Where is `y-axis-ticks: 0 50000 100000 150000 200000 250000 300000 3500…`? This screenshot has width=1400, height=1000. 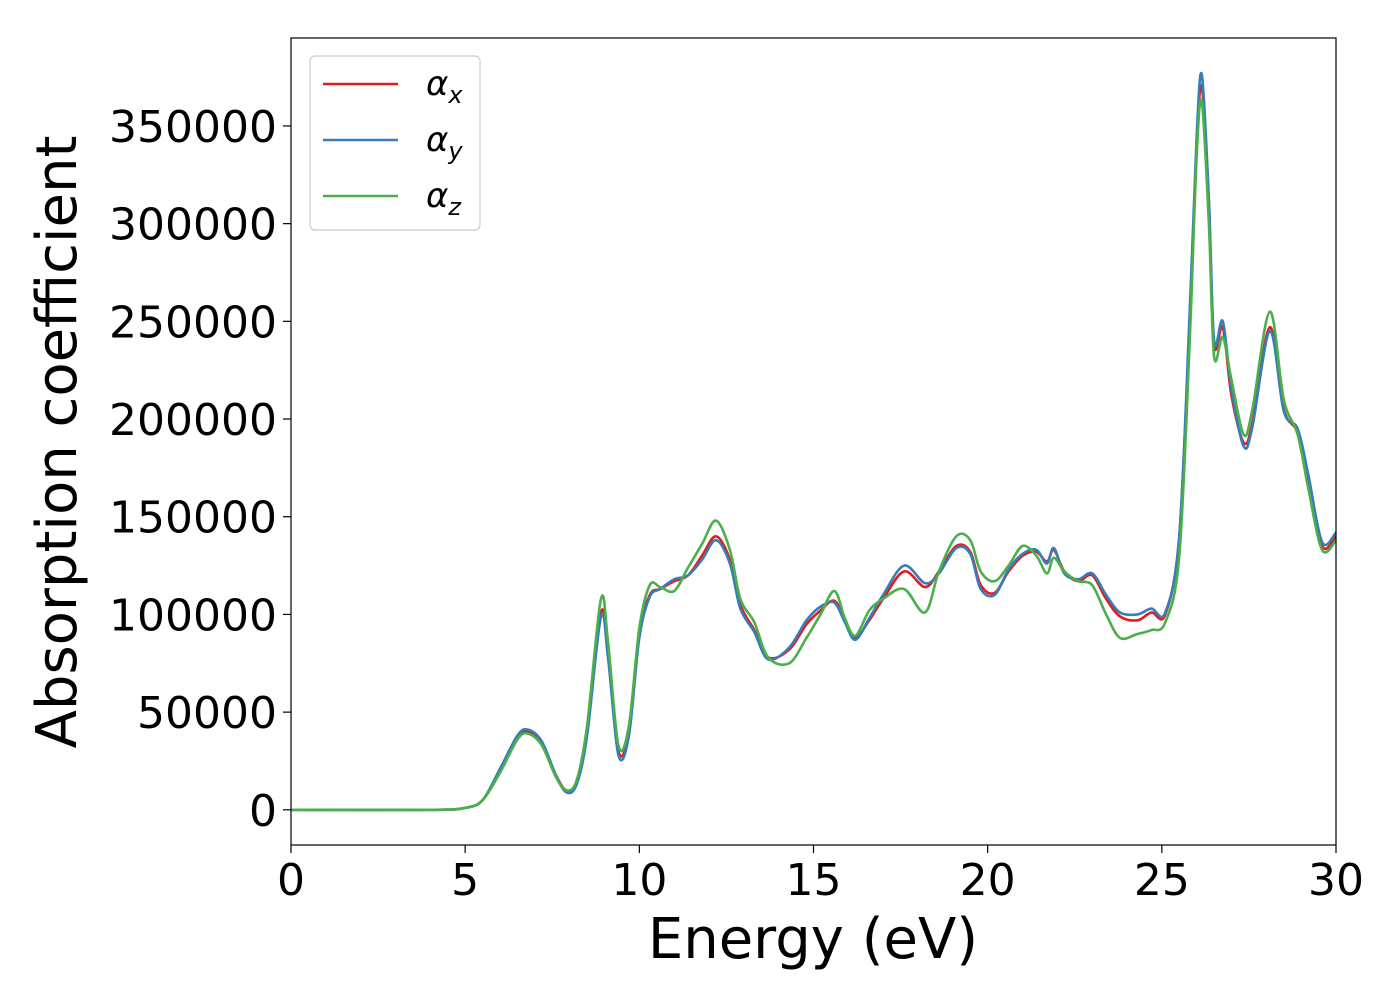 y-axis-ticks: 0 50000 100000 150000 200000 250000 300000 3500… is located at coordinates (200, 469).